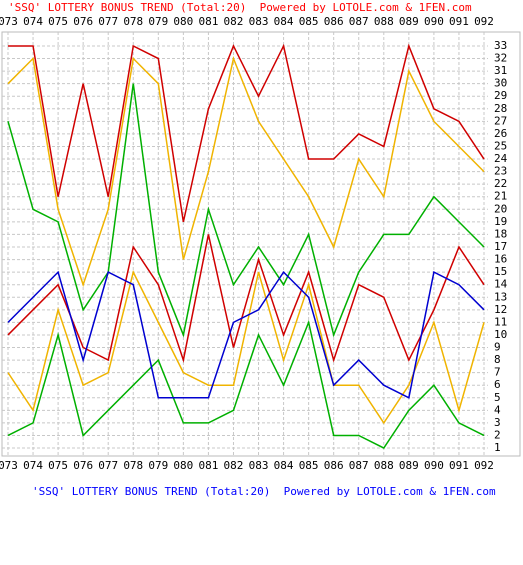  Describe the element at coordinates (259, 465) in the screenshot. I see `x-tick-label-bottom: 083` at that location.